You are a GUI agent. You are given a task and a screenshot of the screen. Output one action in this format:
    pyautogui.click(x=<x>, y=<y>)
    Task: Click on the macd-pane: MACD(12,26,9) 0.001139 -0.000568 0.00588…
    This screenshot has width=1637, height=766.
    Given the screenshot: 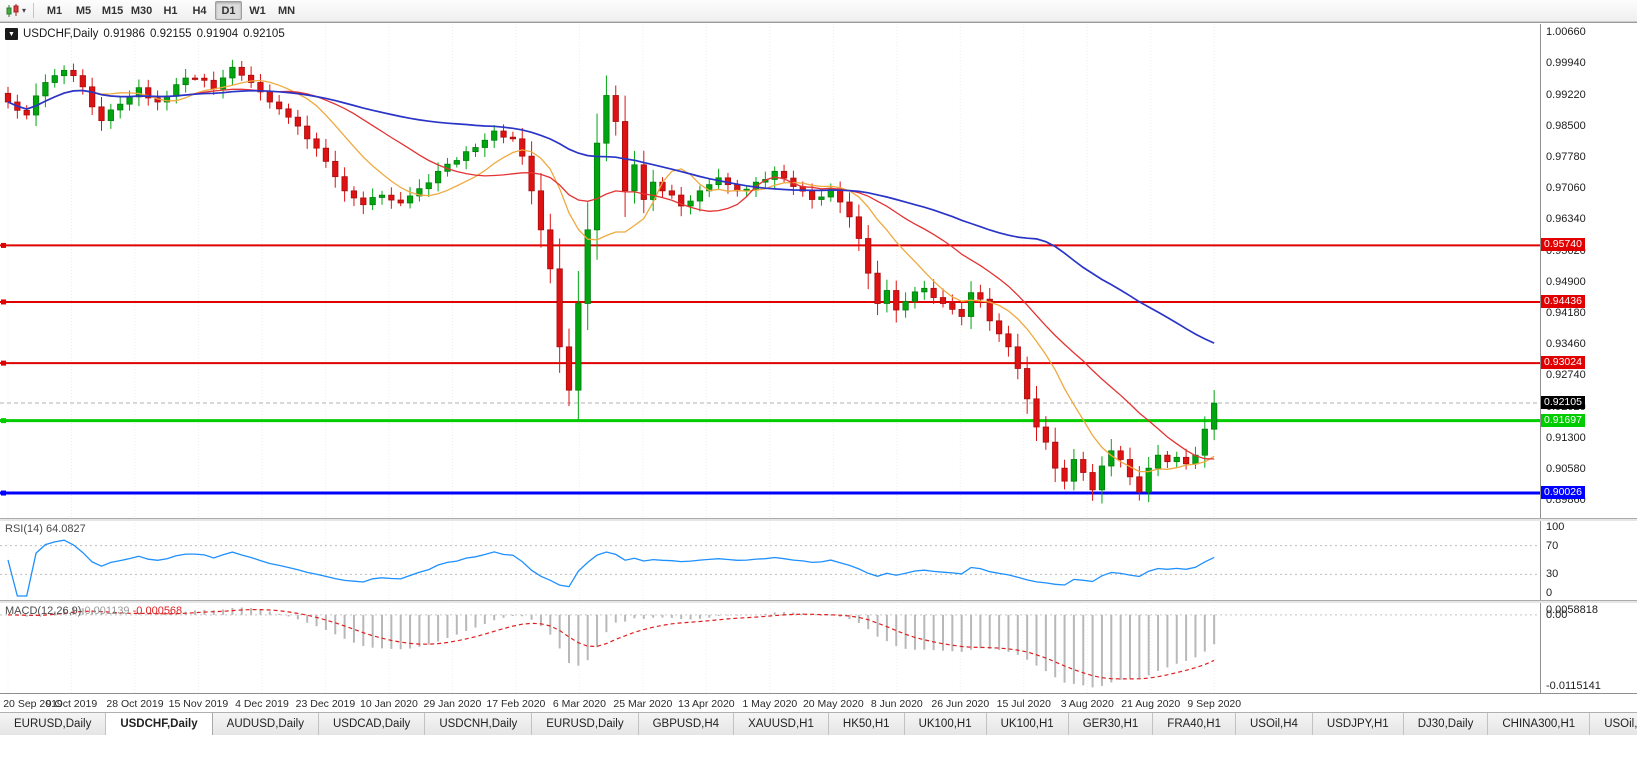 What is the action you would take?
    pyautogui.click(x=818, y=647)
    